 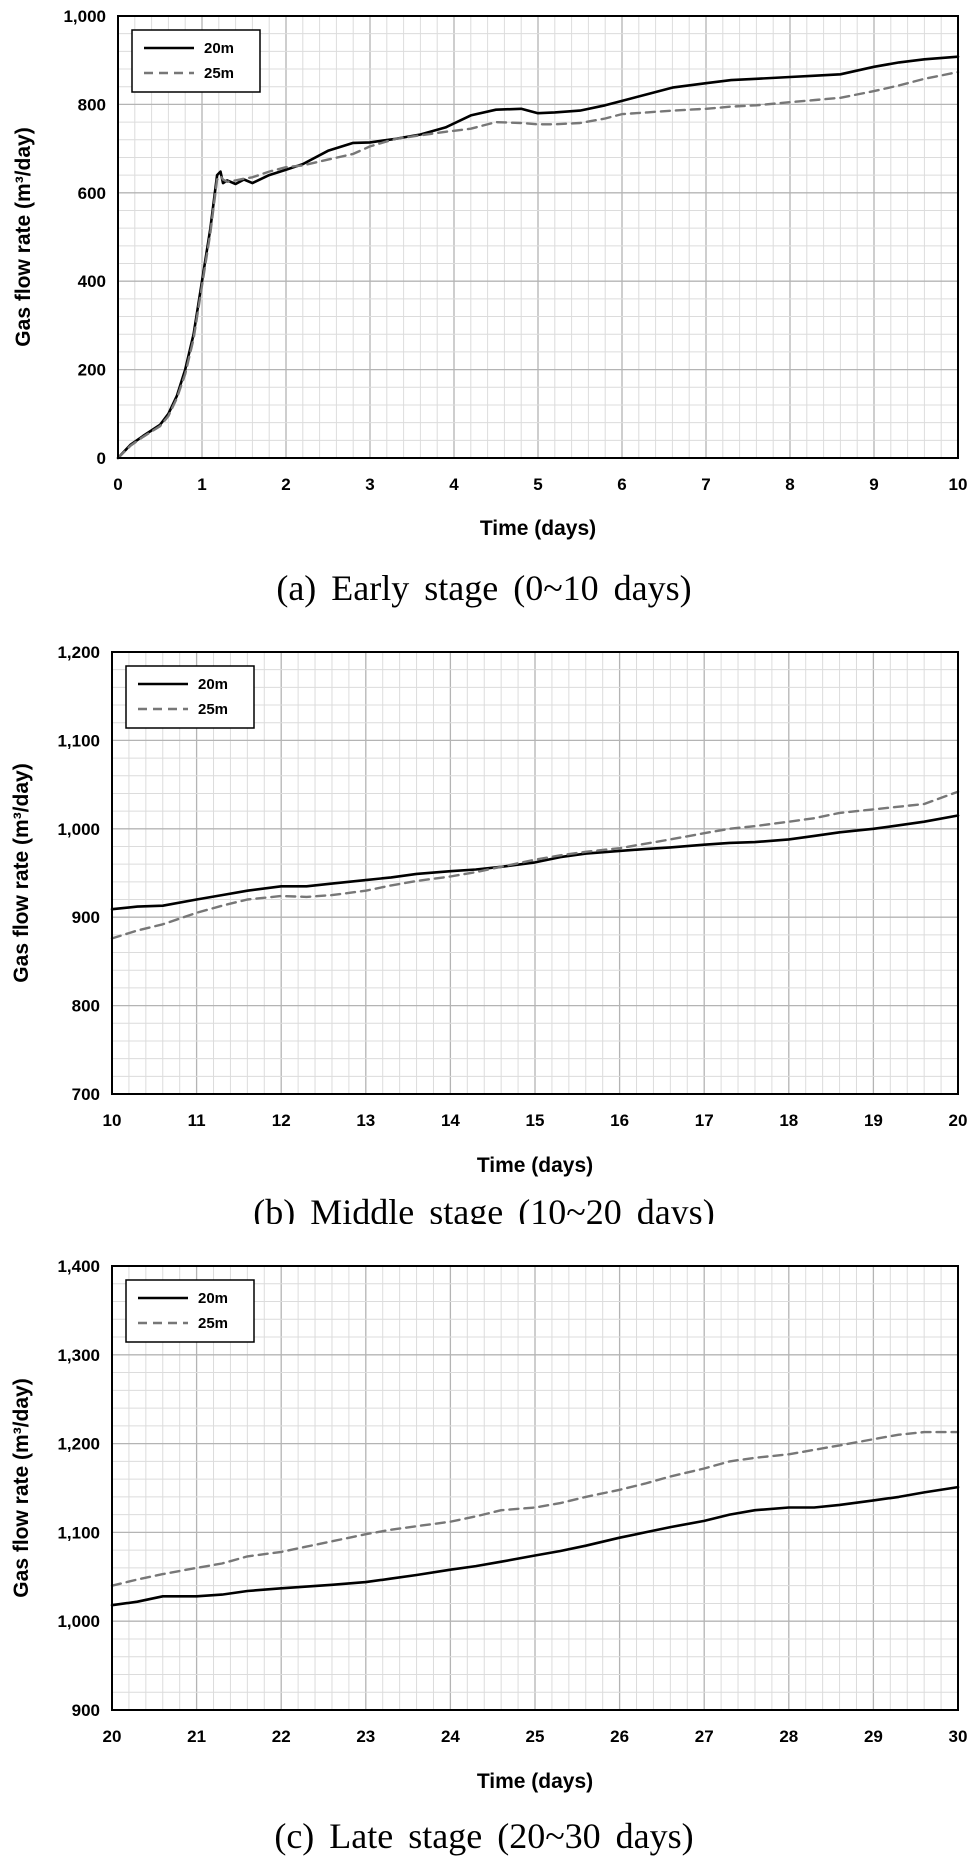 What do you see at coordinates (285, 484) in the screenshot?
I see `x-tick-label: 2` at bounding box center [285, 484].